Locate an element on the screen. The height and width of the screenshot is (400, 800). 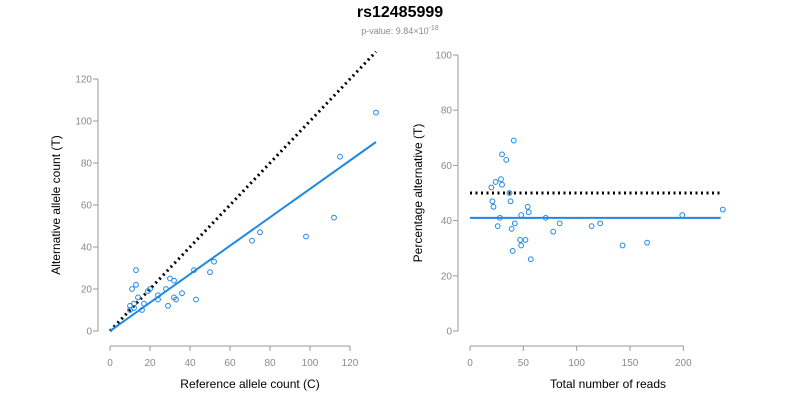
x-tick-label: 40 is located at coordinates (190, 363).